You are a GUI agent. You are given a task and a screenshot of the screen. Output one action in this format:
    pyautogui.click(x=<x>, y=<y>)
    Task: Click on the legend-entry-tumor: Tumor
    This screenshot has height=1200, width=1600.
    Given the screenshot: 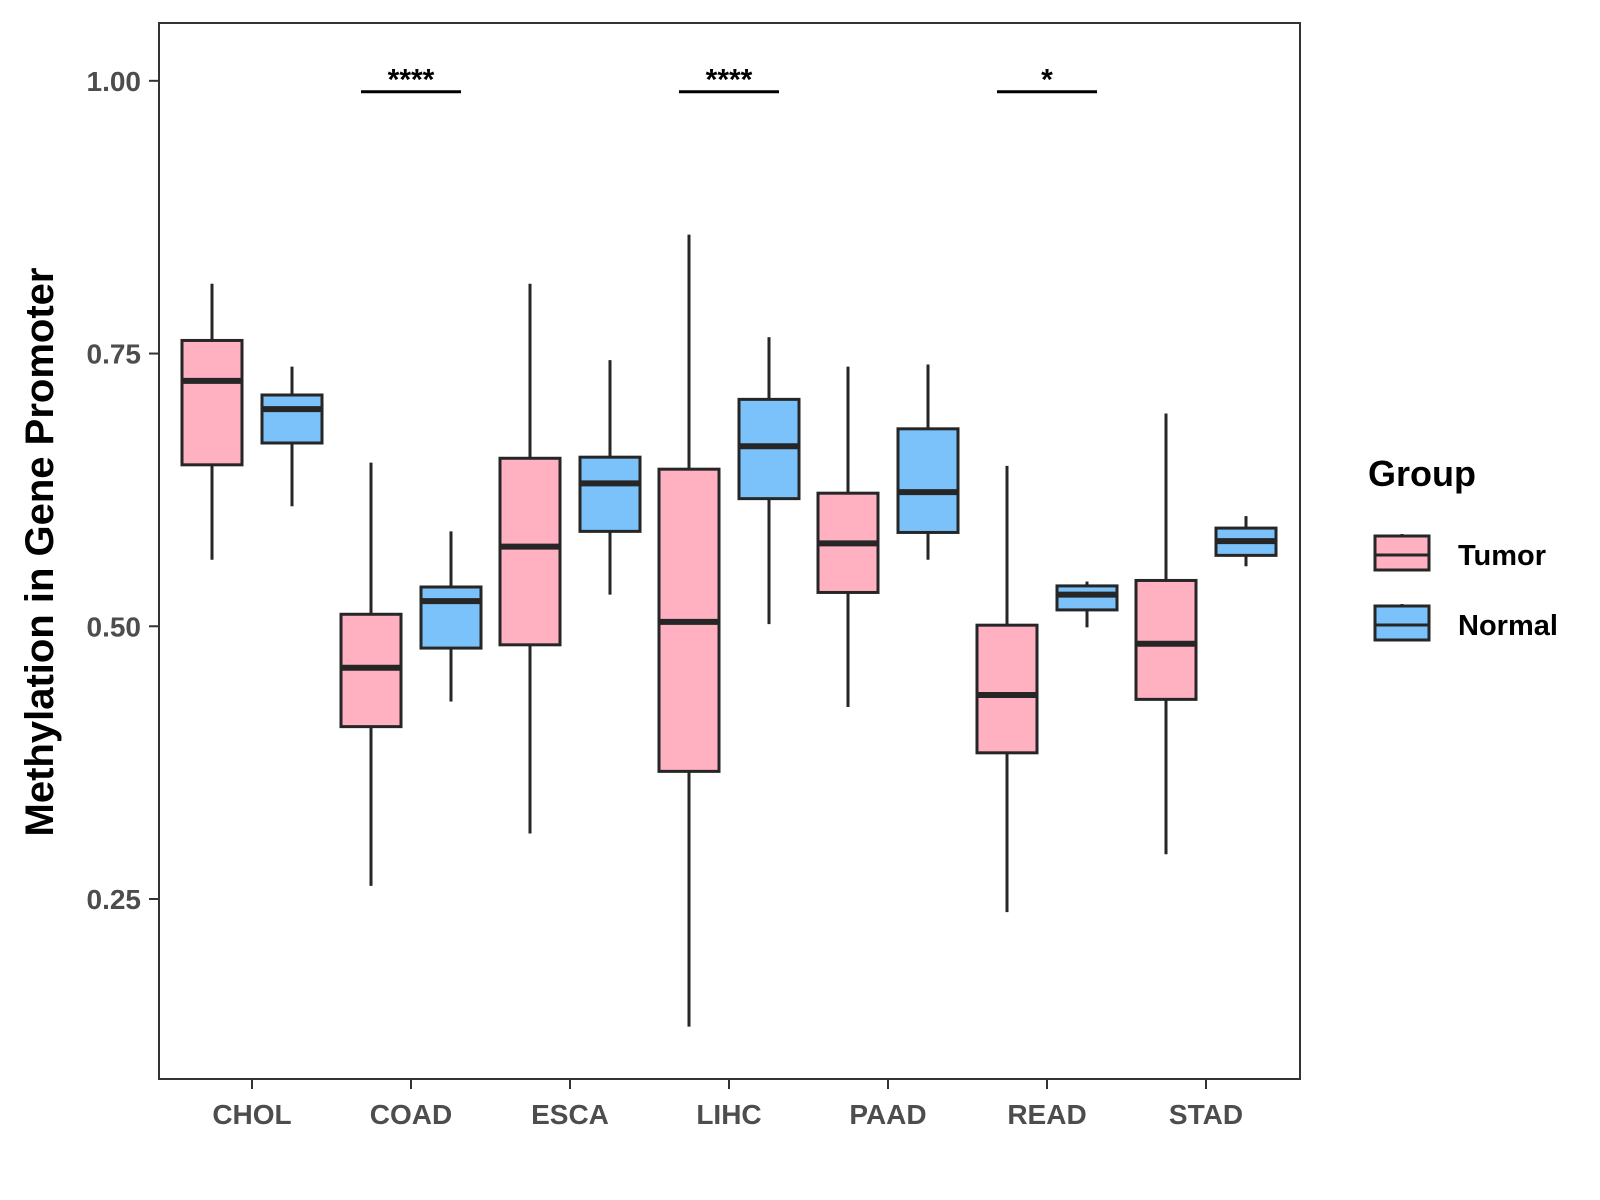 What is the action you would take?
    pyautogui.click(x=1459, y=553)
    